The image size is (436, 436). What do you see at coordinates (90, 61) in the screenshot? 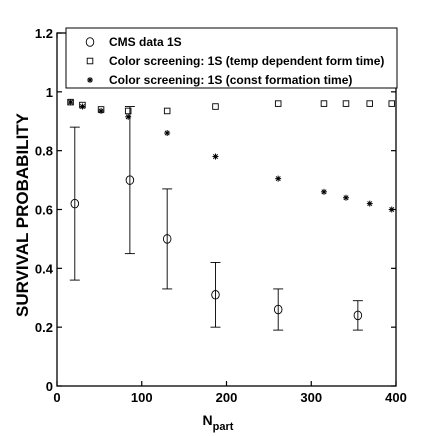
I see `legend-marker-square` at bounding box center [90, 61].